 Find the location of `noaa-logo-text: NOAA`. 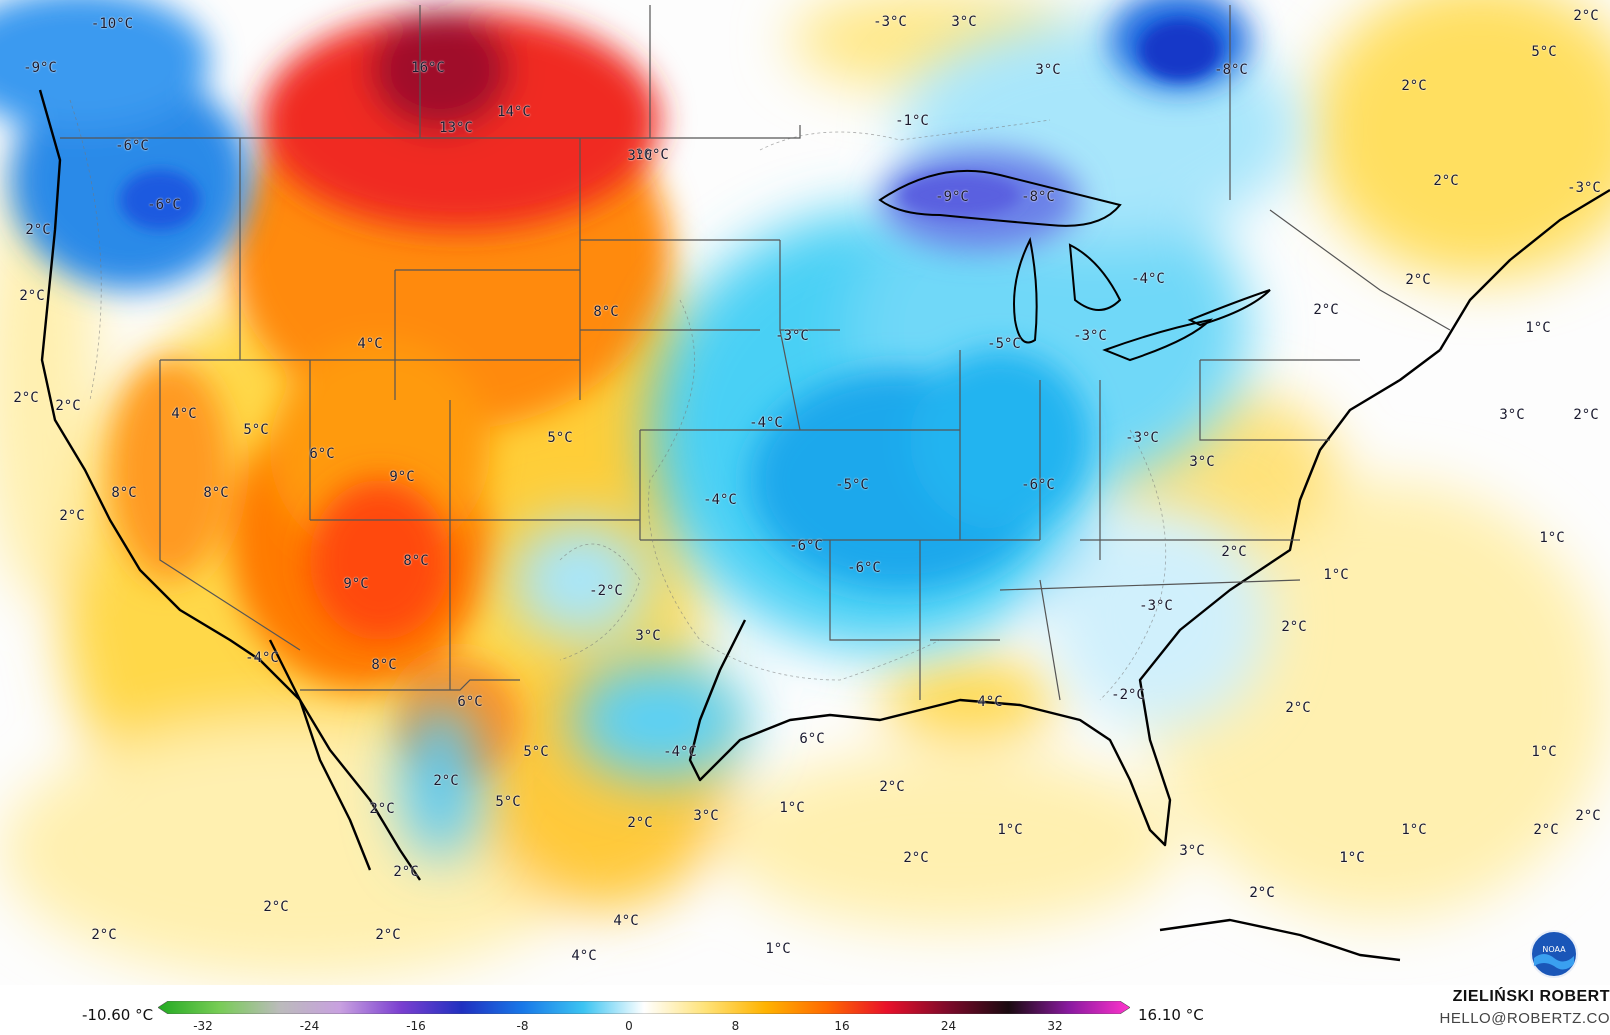

noaa-logo-text: NOAA is located at coordinates (1554, 949).